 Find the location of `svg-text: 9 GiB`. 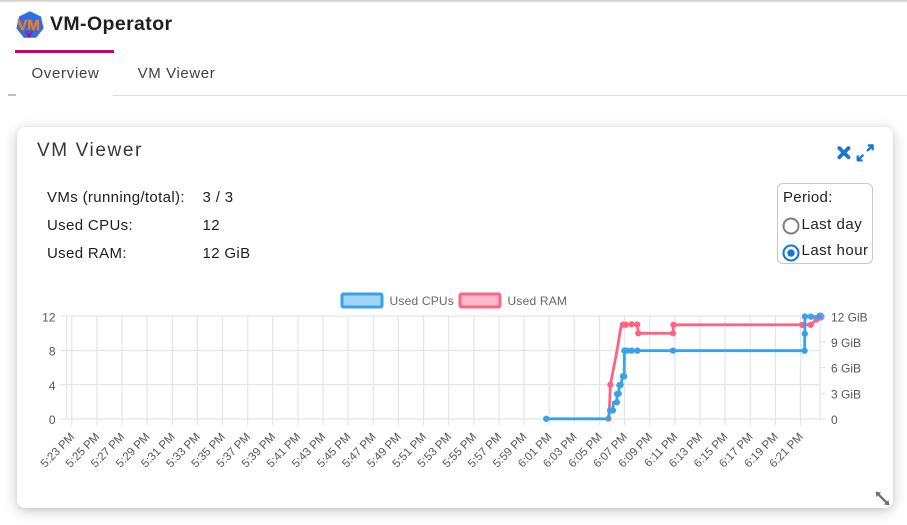

svg-text: 9 GiB is located at coordinates (846, 343).